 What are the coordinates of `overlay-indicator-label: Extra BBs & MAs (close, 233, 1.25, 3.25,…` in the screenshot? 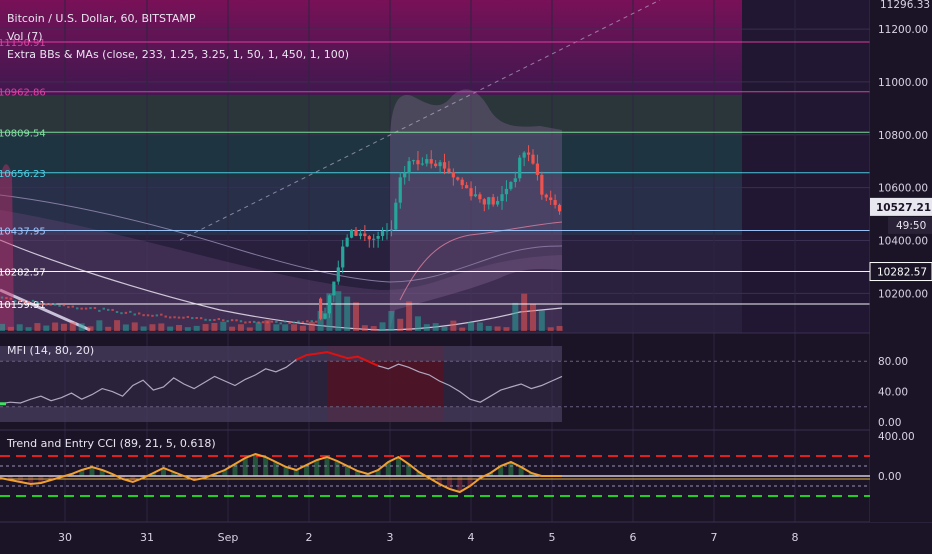 It's located at (178, 54).